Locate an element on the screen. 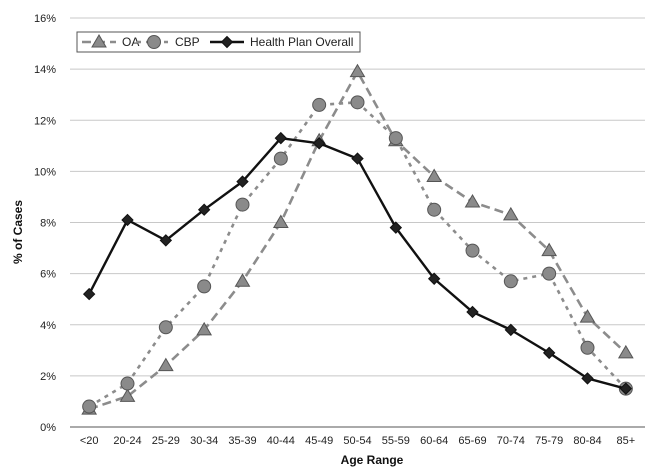 Image resolution: width=650 pixels, height=471 pixels. legend: OA CBP Health Plan Overall is located at coordinates (218, 42).